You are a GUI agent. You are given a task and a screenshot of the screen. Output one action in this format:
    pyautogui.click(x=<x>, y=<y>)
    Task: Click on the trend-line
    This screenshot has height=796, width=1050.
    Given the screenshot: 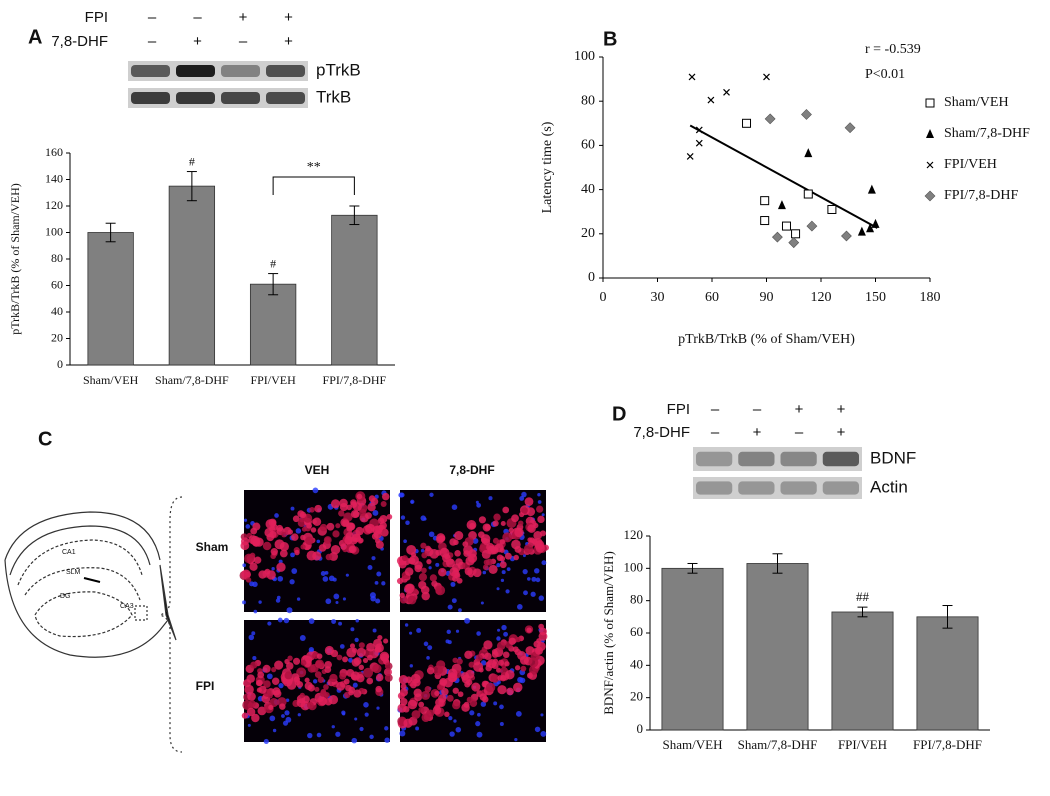 What is the action you would take?
    pyautogui.click(x=783, y=176)
    